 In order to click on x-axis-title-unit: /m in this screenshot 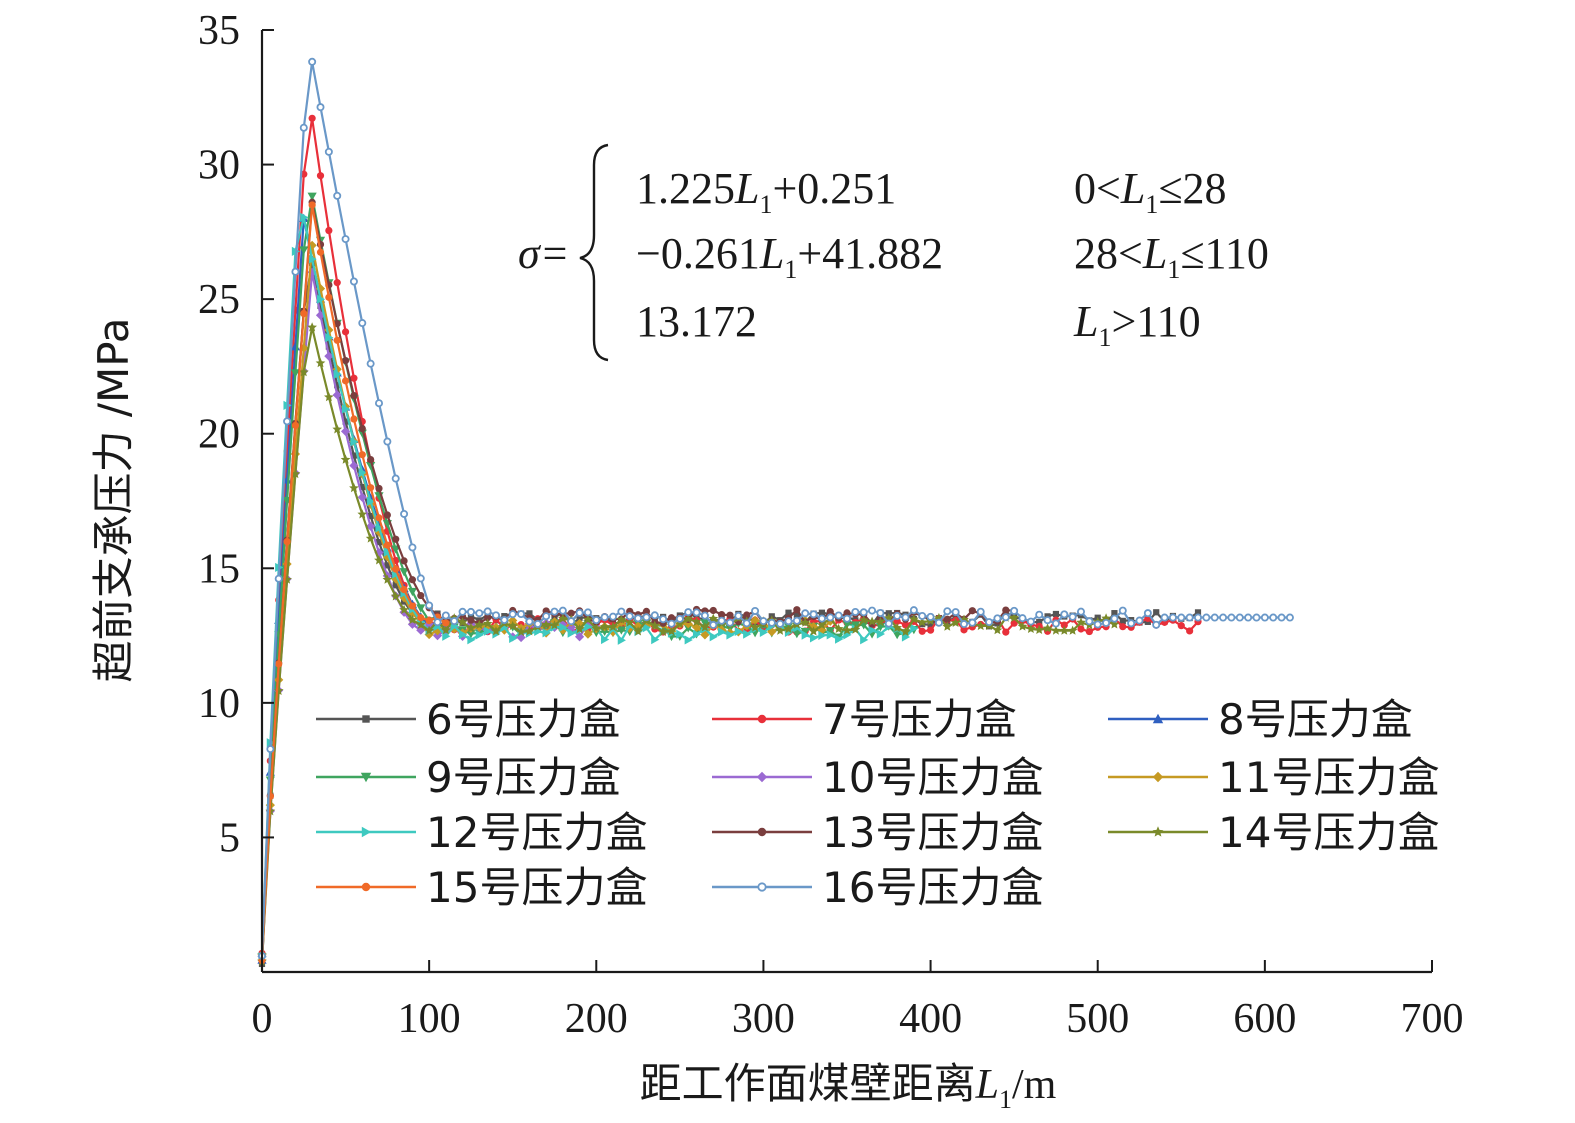, I will do `click(1034, 1085)`.